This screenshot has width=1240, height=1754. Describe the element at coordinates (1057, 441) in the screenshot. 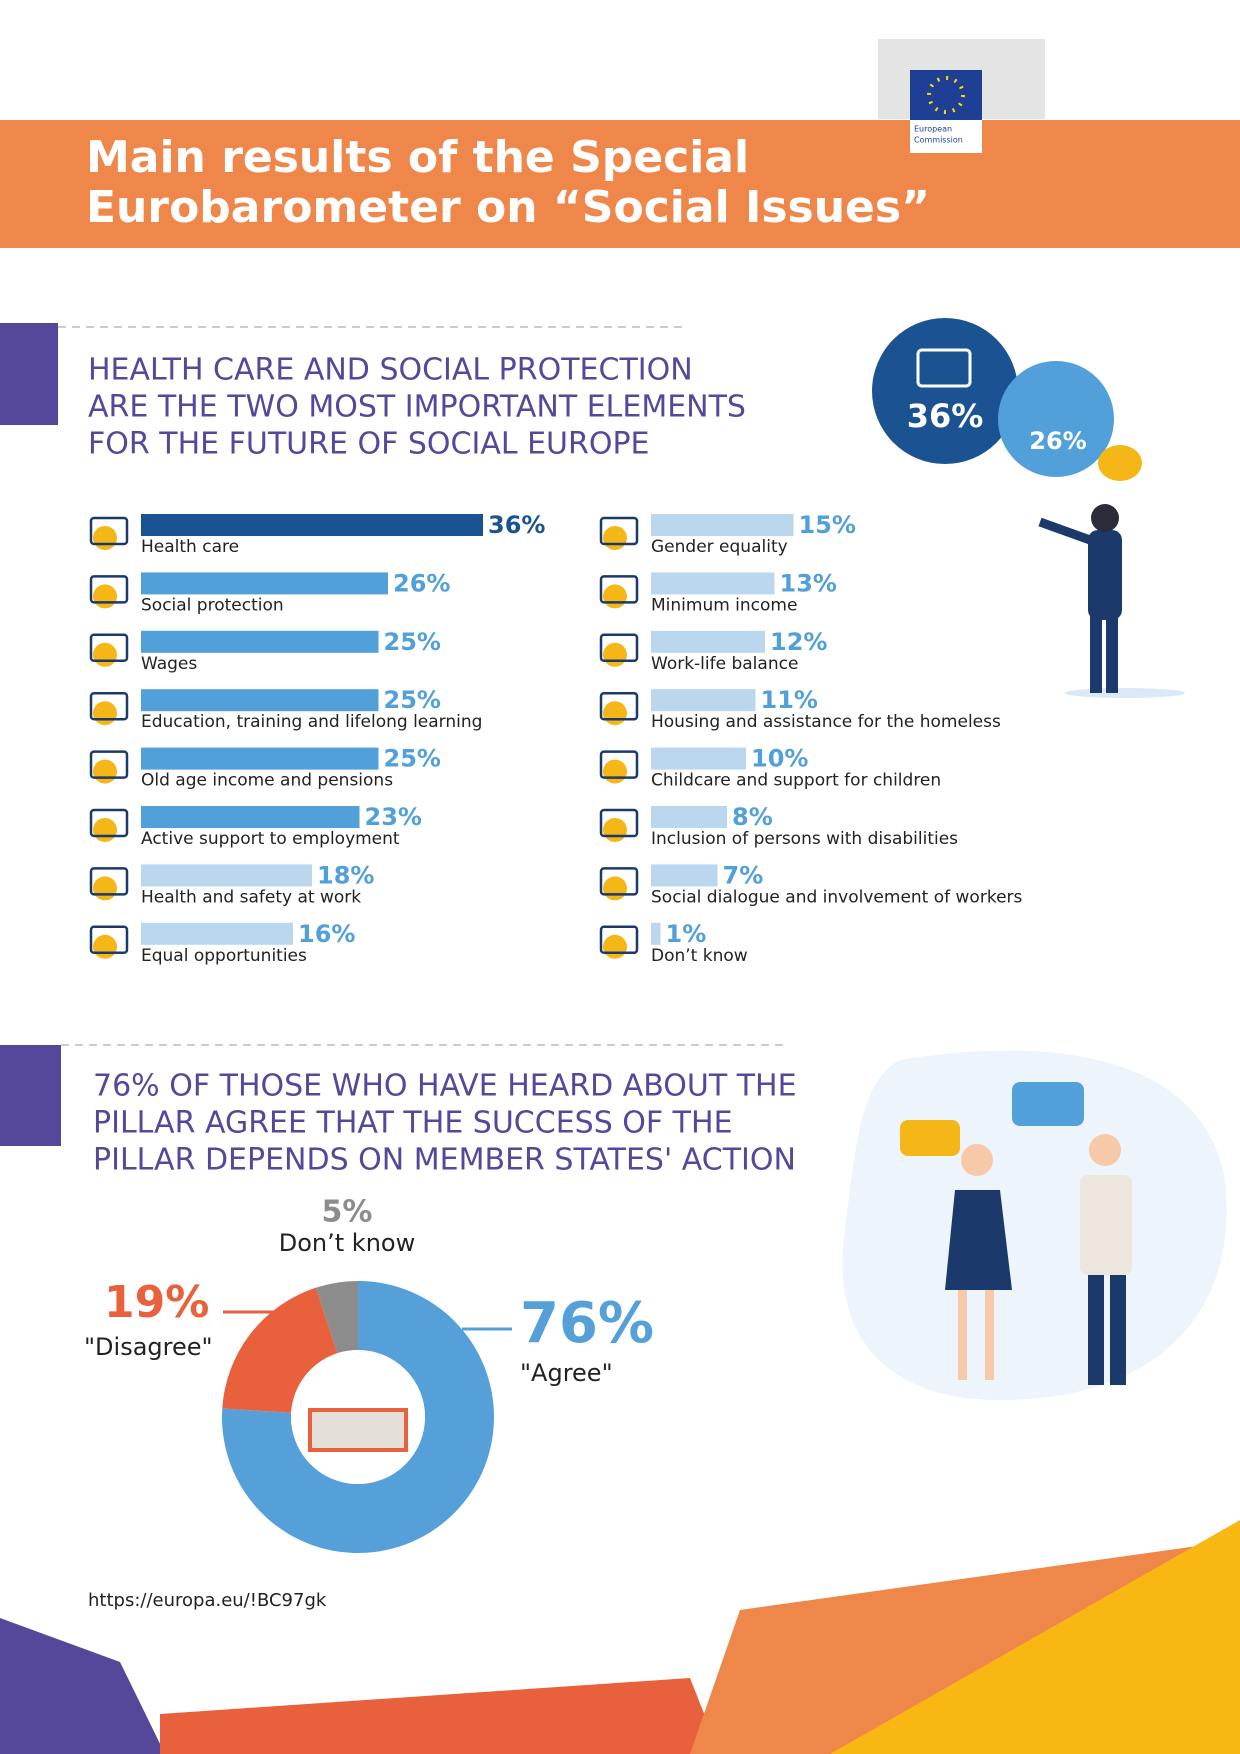

I see `highlight-label: 26%` at that location.